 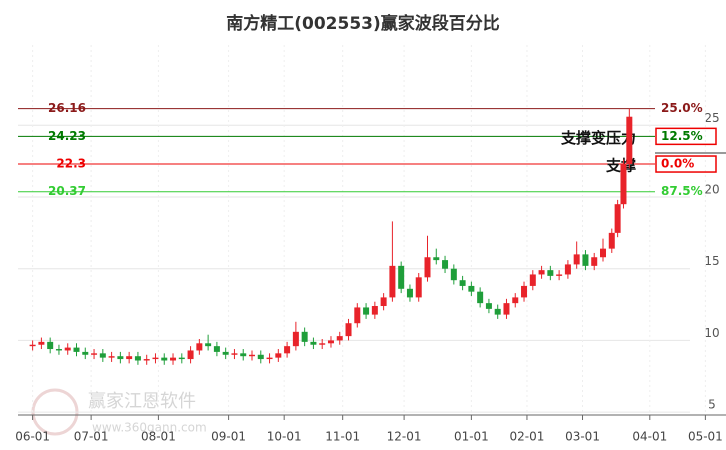 What do you see at coordinates (158, 437) in the screenshot?
I see `x-tick-label: 08-01` at bounding box center [158, 437].